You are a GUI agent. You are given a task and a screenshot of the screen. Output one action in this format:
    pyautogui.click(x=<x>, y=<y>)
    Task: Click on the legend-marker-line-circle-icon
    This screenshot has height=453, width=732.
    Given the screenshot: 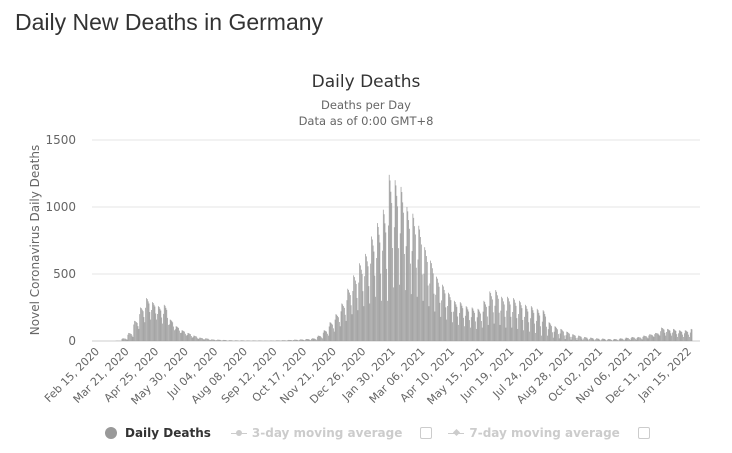 What is the action you would take?
    pyautogui.click(x=238, y=433)
    